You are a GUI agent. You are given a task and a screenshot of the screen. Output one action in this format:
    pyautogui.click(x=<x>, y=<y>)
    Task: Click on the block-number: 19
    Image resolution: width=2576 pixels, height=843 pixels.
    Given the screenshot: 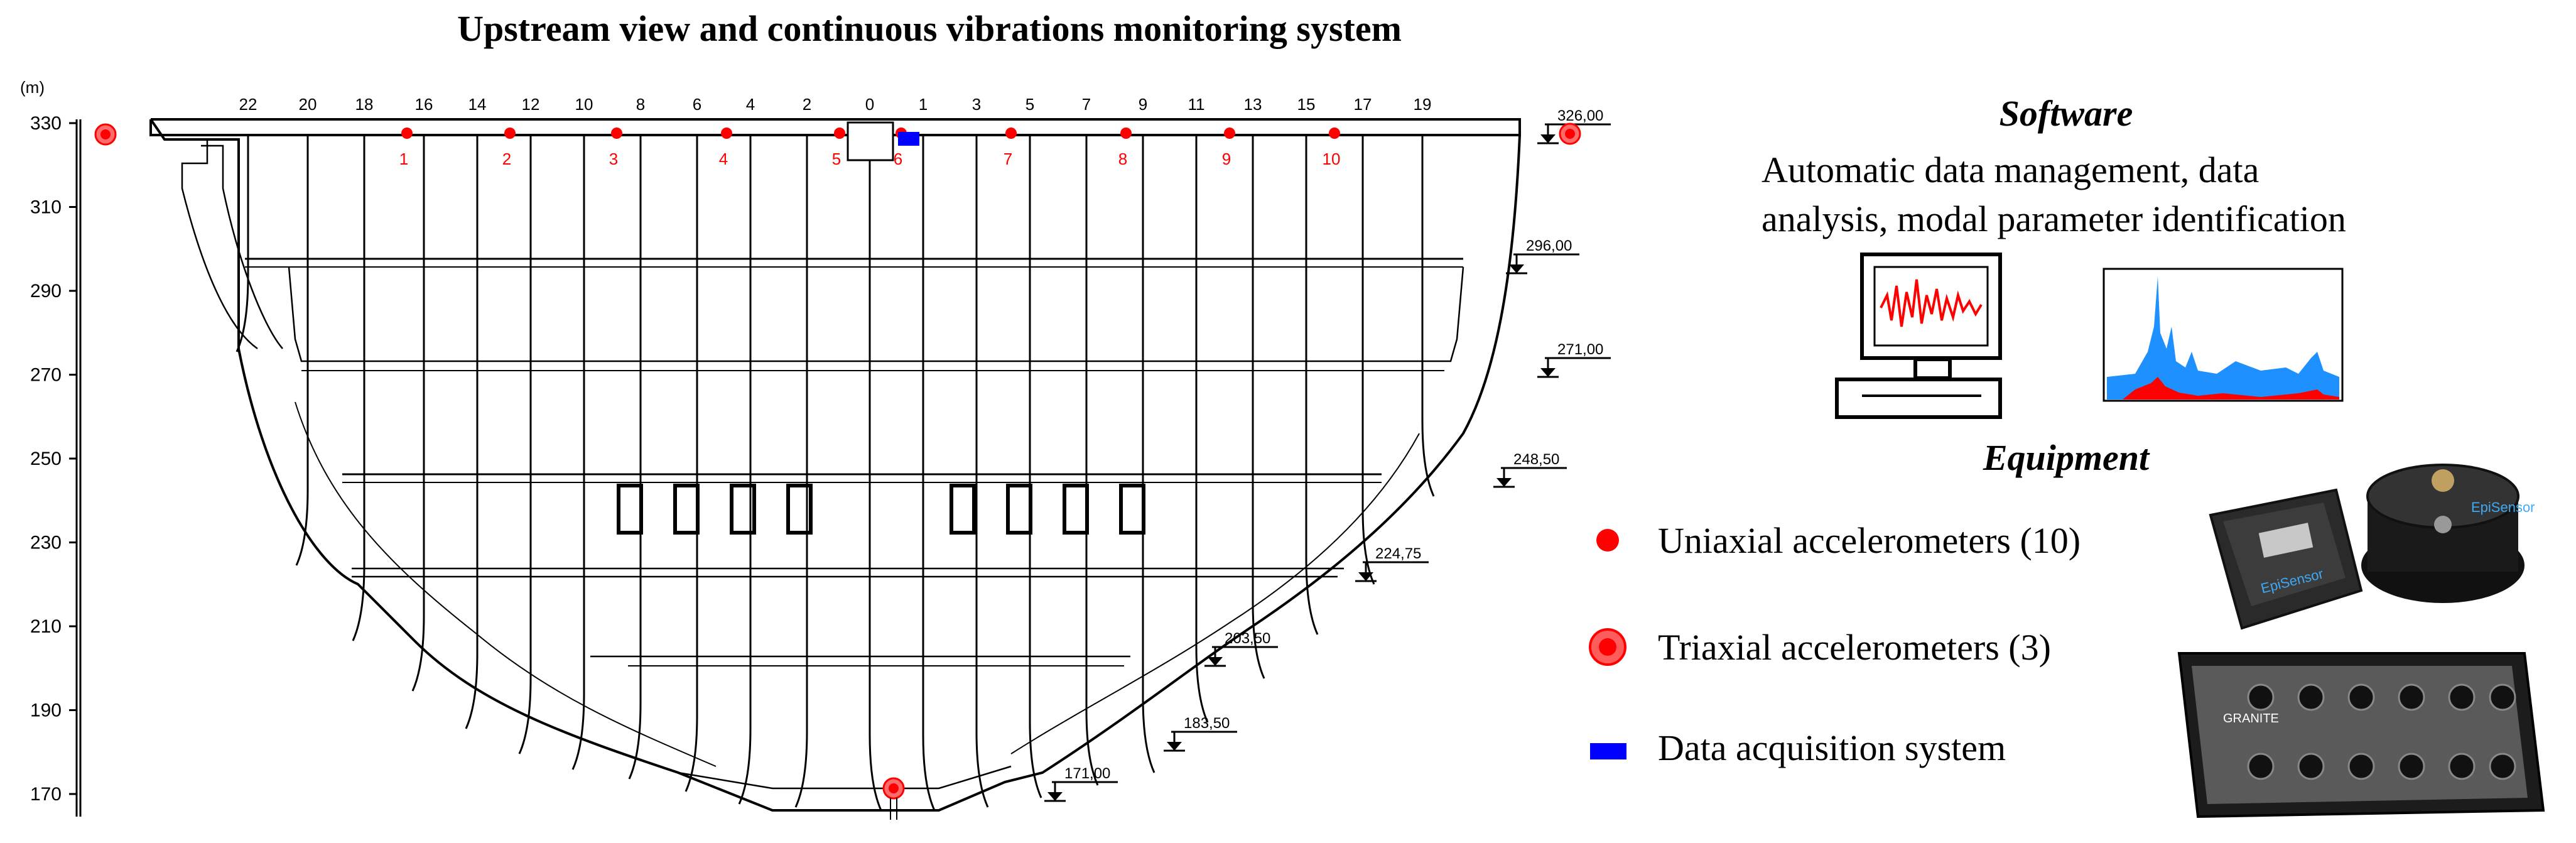 What is the action you would take?
    pyautogui.click(x=1423, y=104)
    